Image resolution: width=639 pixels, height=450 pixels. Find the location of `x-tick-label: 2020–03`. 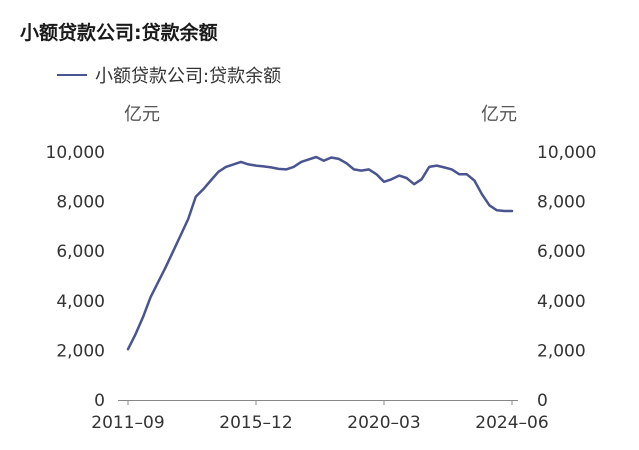

x-tick-label: 2020–03 is located at coordinates (383, 423).